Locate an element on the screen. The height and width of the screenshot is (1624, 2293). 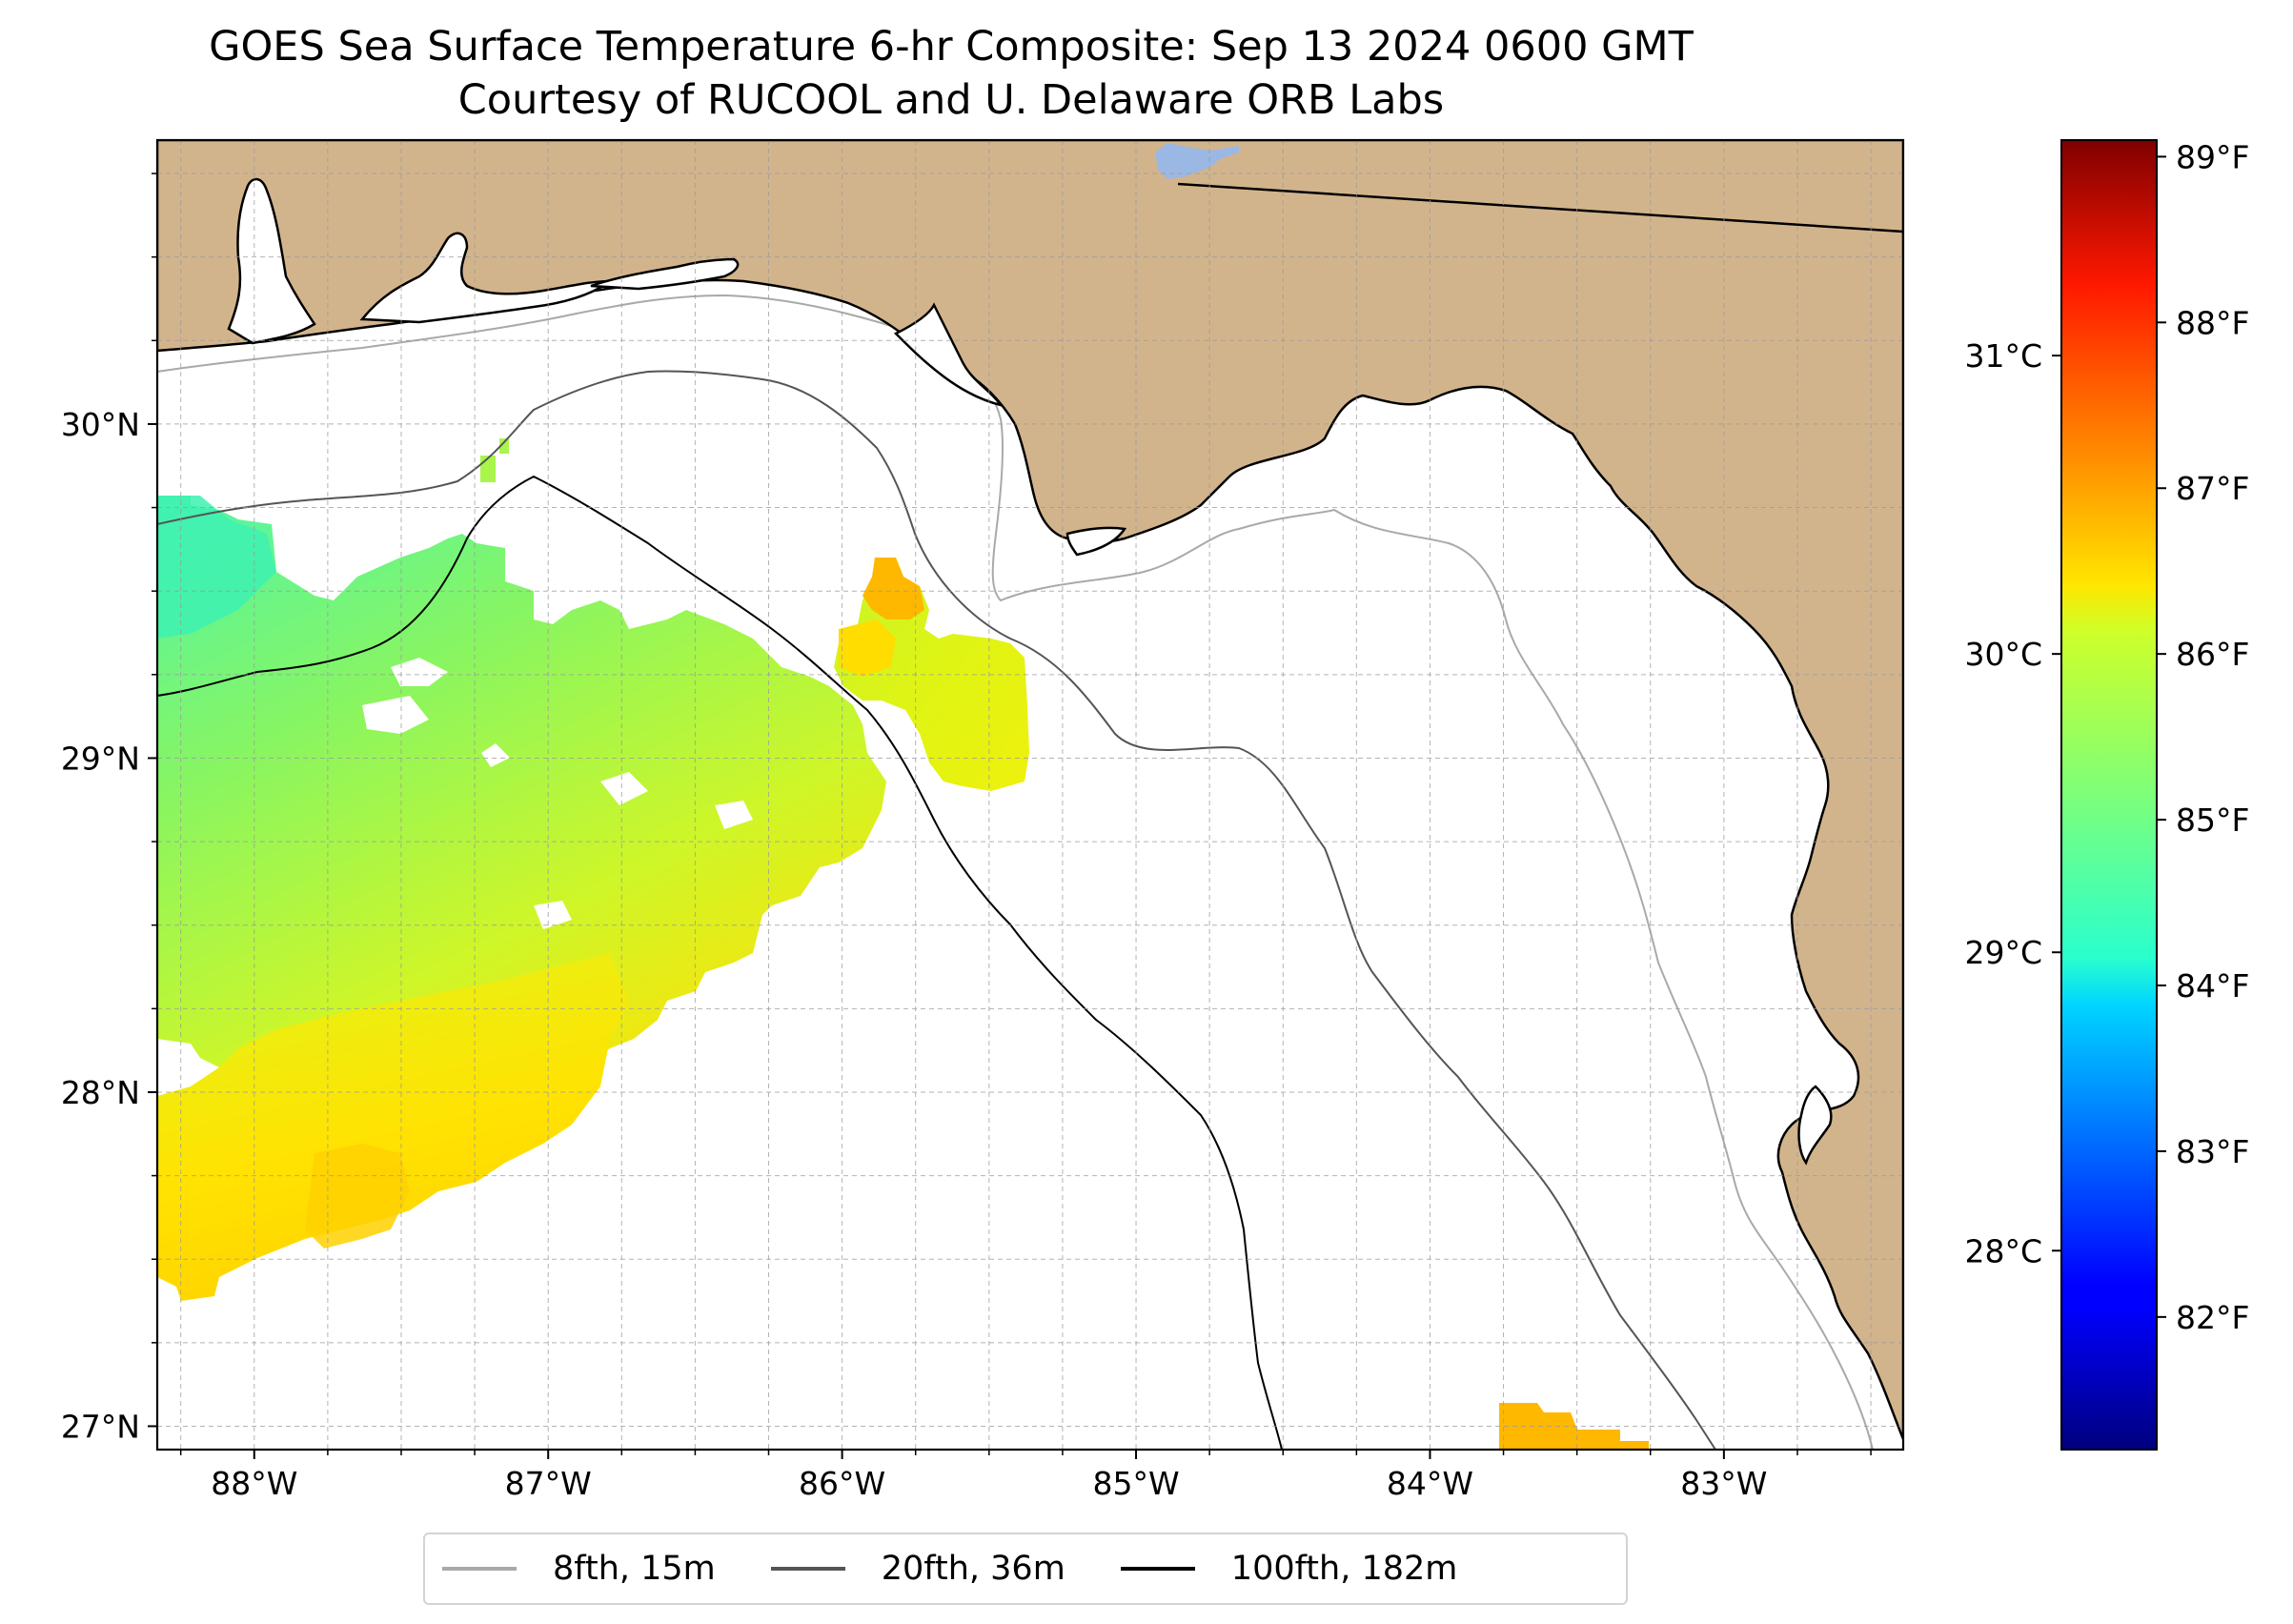
apalachicola-bay is located at coordinates (1096, 541).